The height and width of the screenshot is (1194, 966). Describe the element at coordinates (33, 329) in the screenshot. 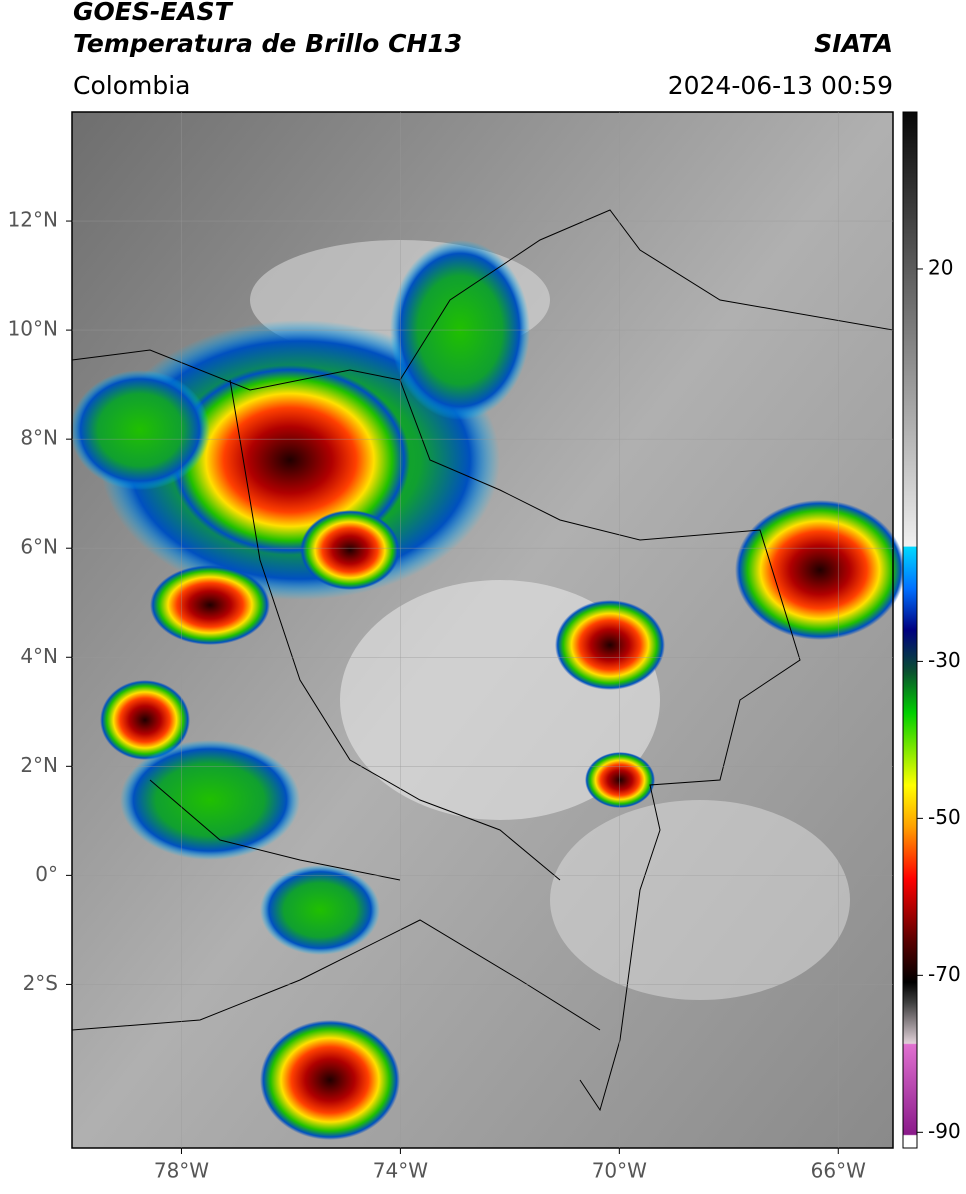

I see `y-tick-label: 10°N` at that location.